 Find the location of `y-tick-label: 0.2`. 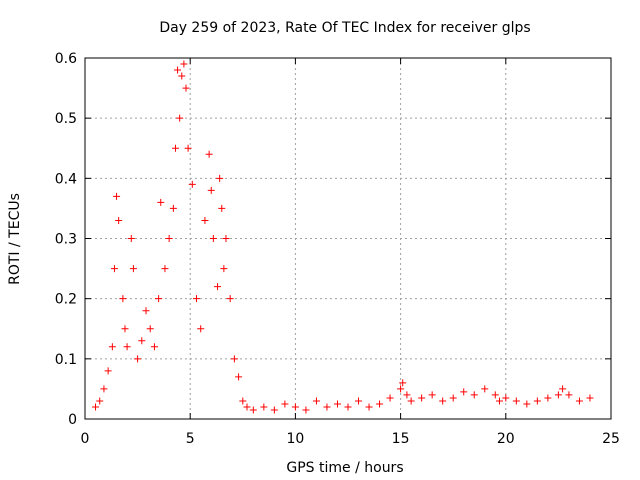

y-tick-label: 0.2 is located at coordinates (66, 300).